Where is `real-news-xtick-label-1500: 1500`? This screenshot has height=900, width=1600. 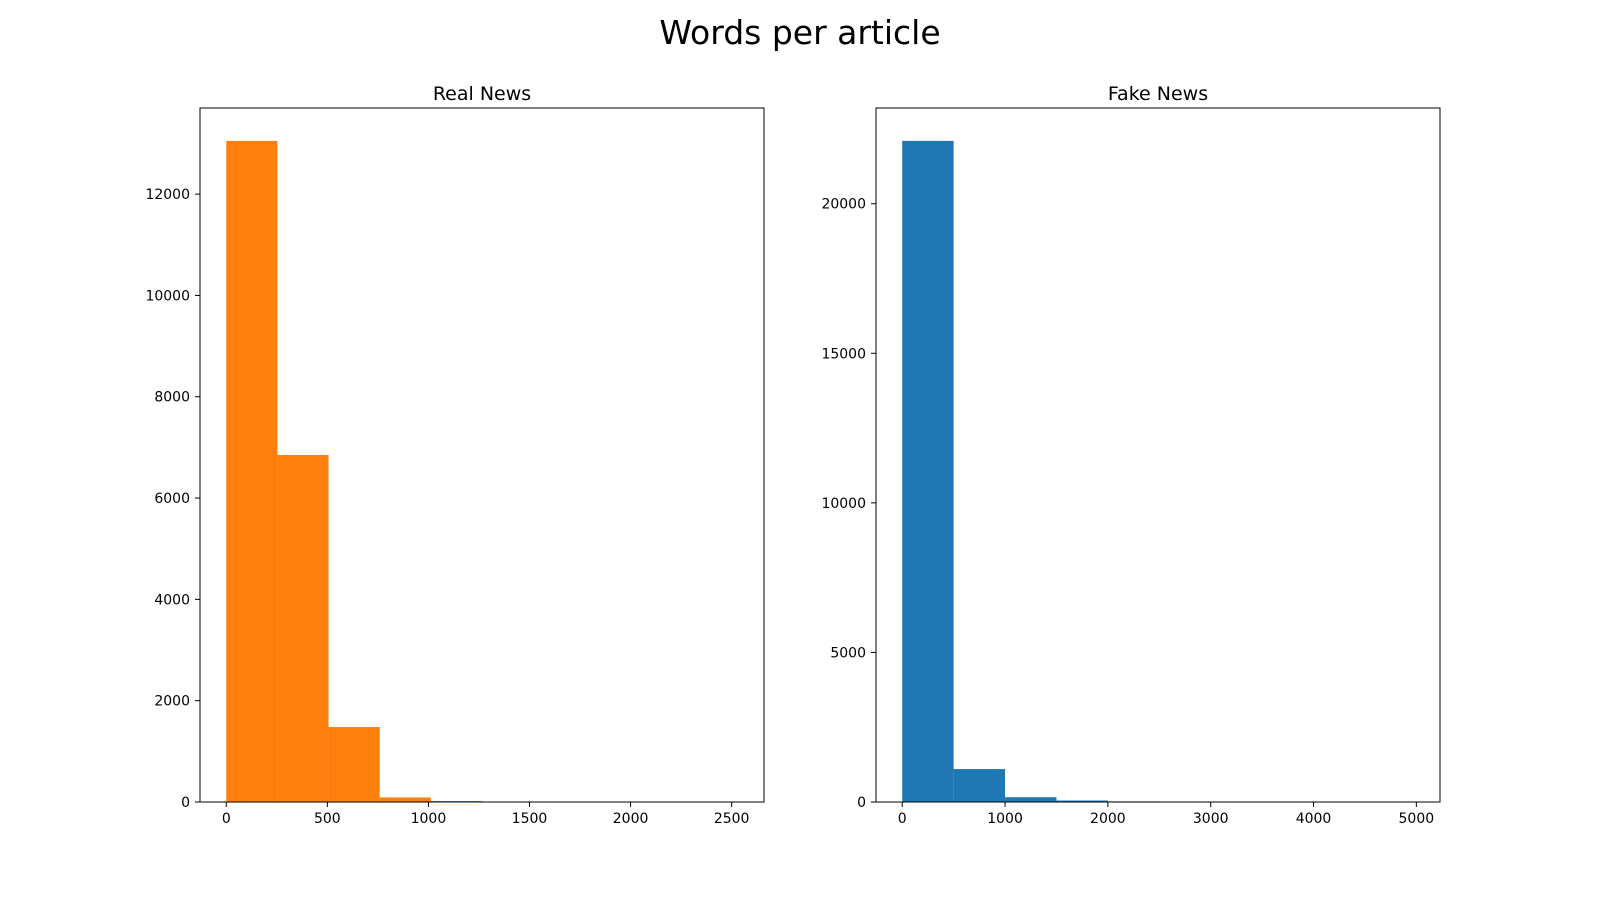 real-news-xtick-label-1500: 1500 is located at coordinates (530, 819).